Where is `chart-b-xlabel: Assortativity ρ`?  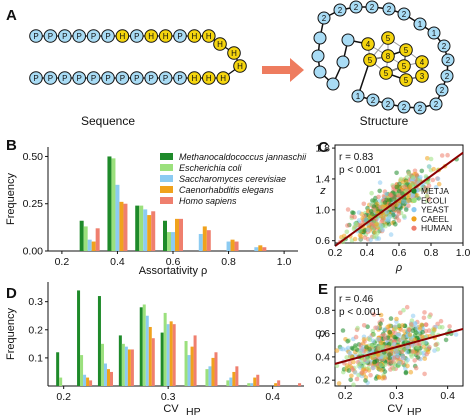
chart-b-xlabel: Assortativity ρ is located at coordinates (173, 271).